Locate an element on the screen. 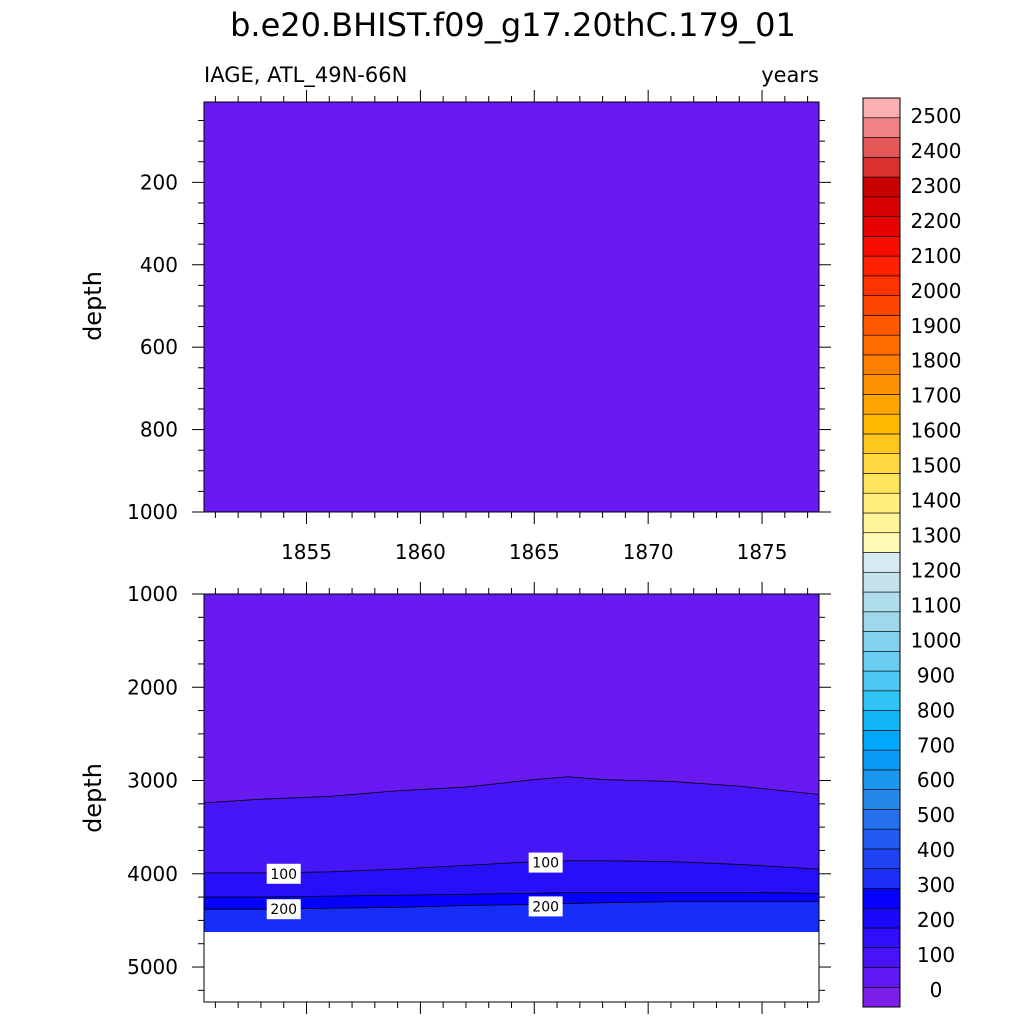 This screenshot has width=1024, height=1024. y-tick-label: 400 is located at coordinates (159, 265).